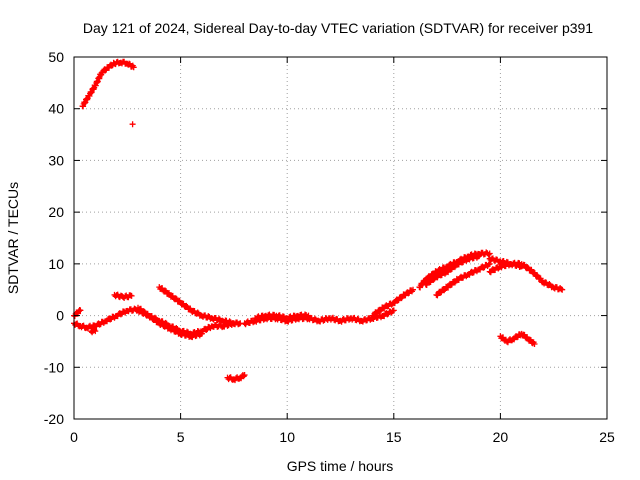 The image size is (640, 480). What do you see at coordinates (501, 437) in the screenshot?
I see `x-tick-label: 20` at bounding box center [501, 437].